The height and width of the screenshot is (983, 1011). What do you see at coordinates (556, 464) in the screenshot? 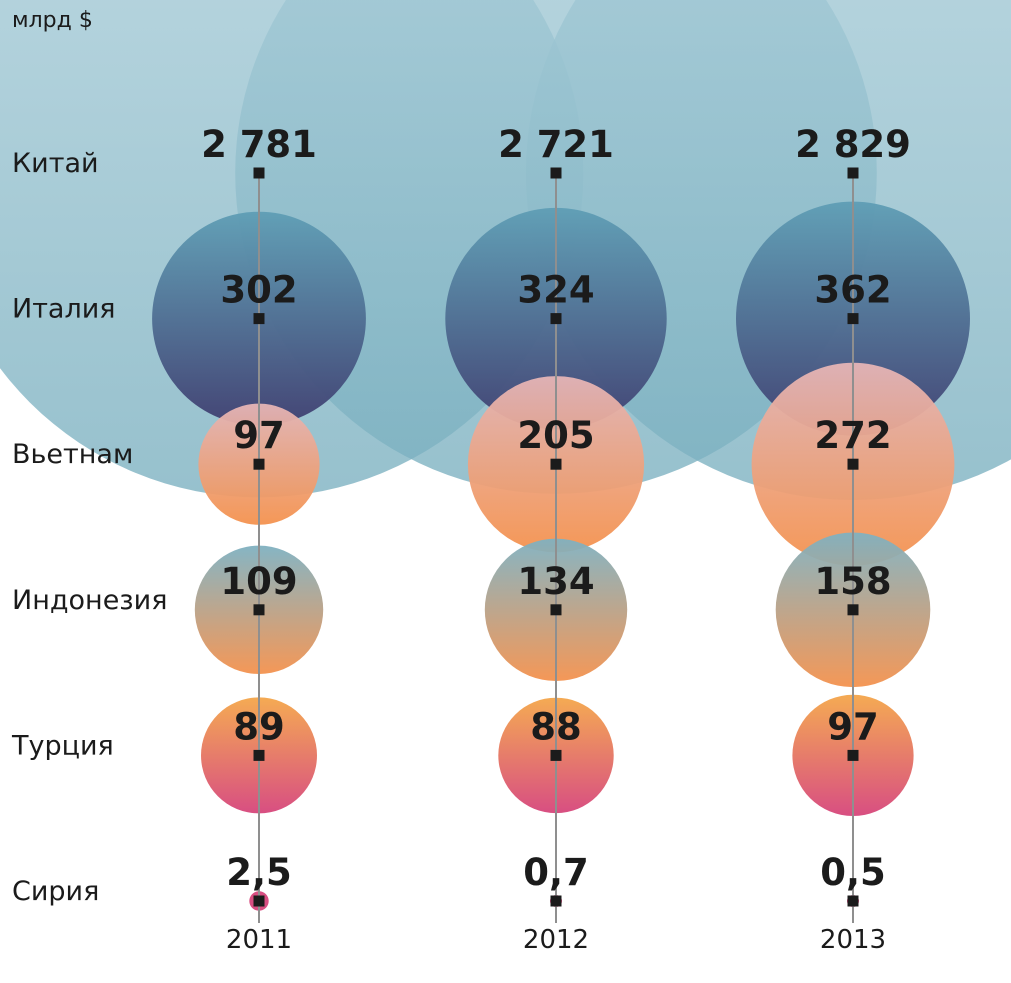
I see `marker-vietnam-2012` at bounding box center [556, 464].